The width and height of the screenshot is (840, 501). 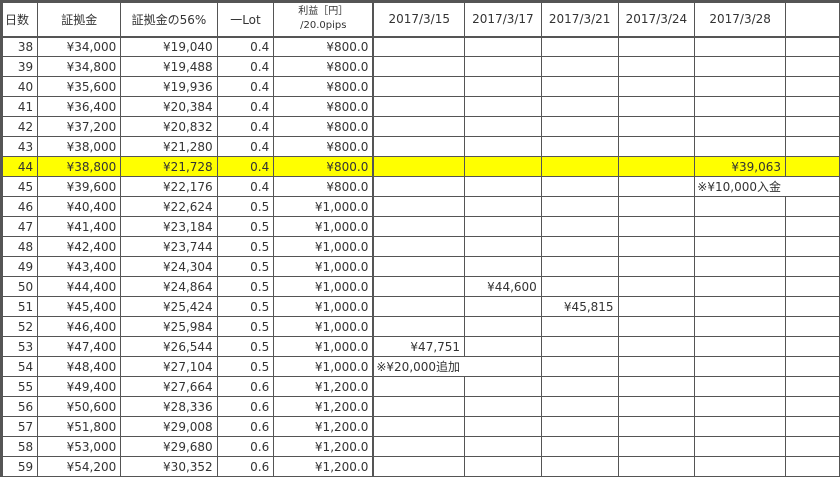 What do you see at coordinates (169, 326) in the screenshot?
I see `margin-56-cell: ¥25,984` at bounding box center [169, 326].